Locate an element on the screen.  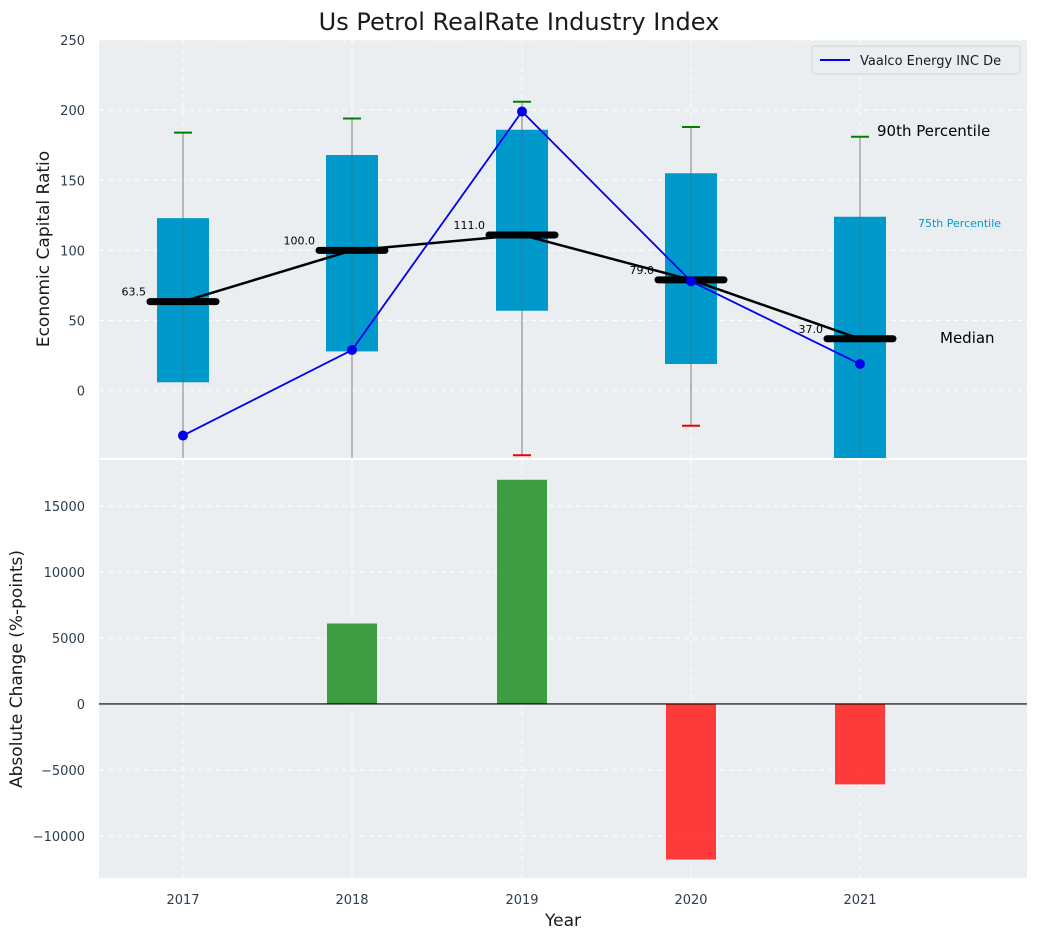
bottom-y-tick-label: −5000 is located at coordinates (63, 771).